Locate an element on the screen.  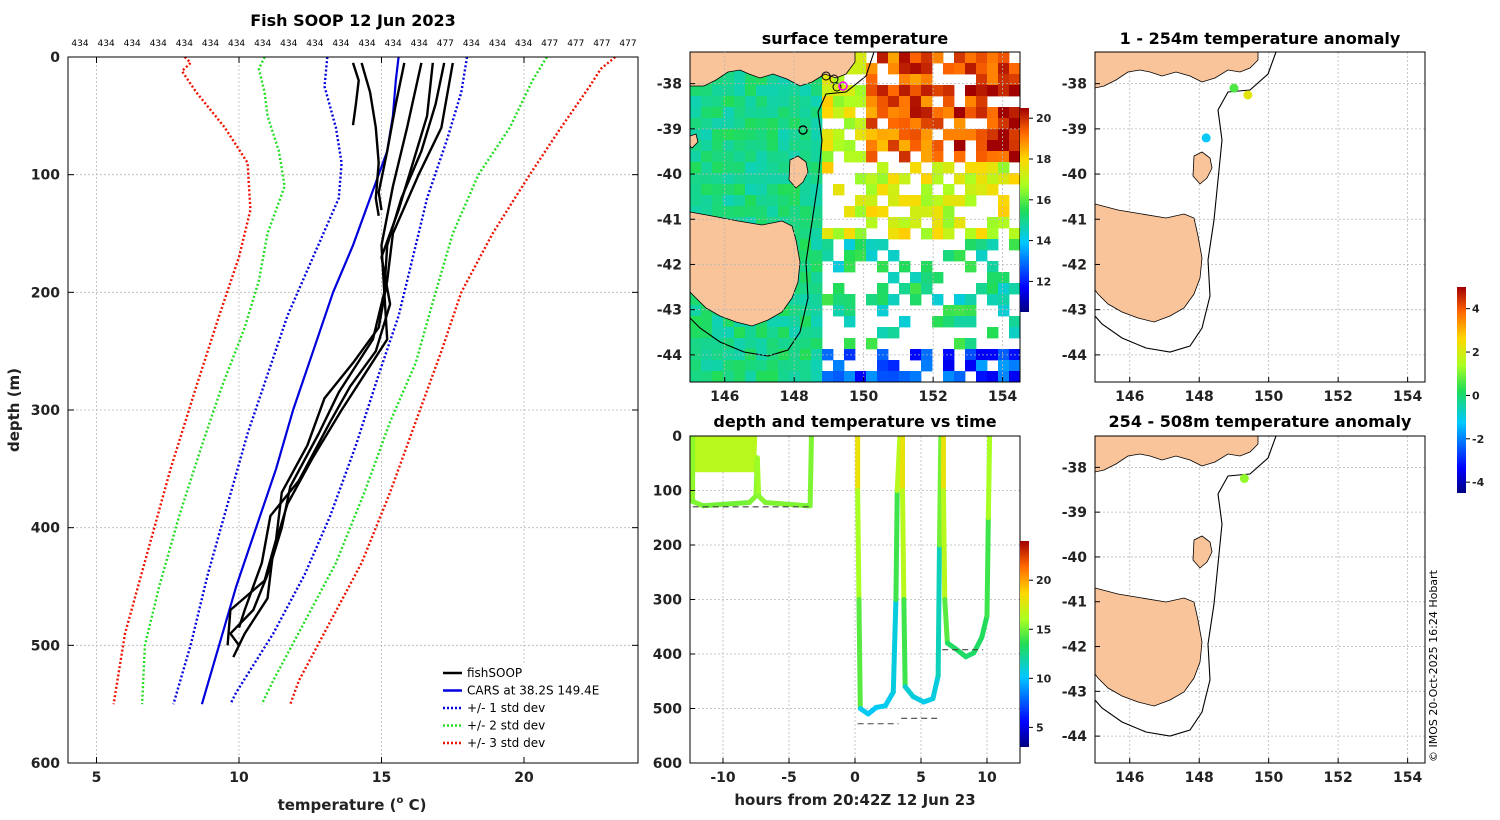
time-depth-content is located at coordinates (841, 580).